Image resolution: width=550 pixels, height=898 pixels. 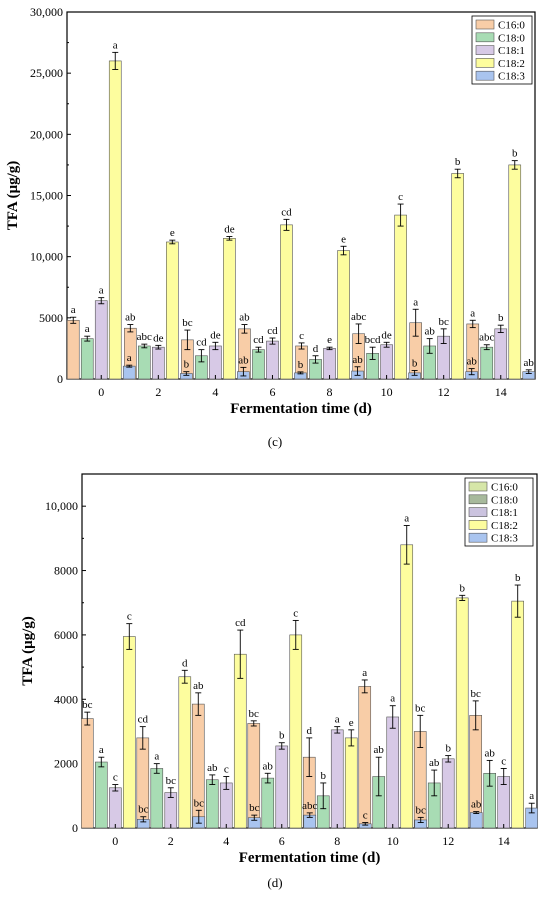 I want to click on y-tick-label: 2000, so click(x=66, y=764).